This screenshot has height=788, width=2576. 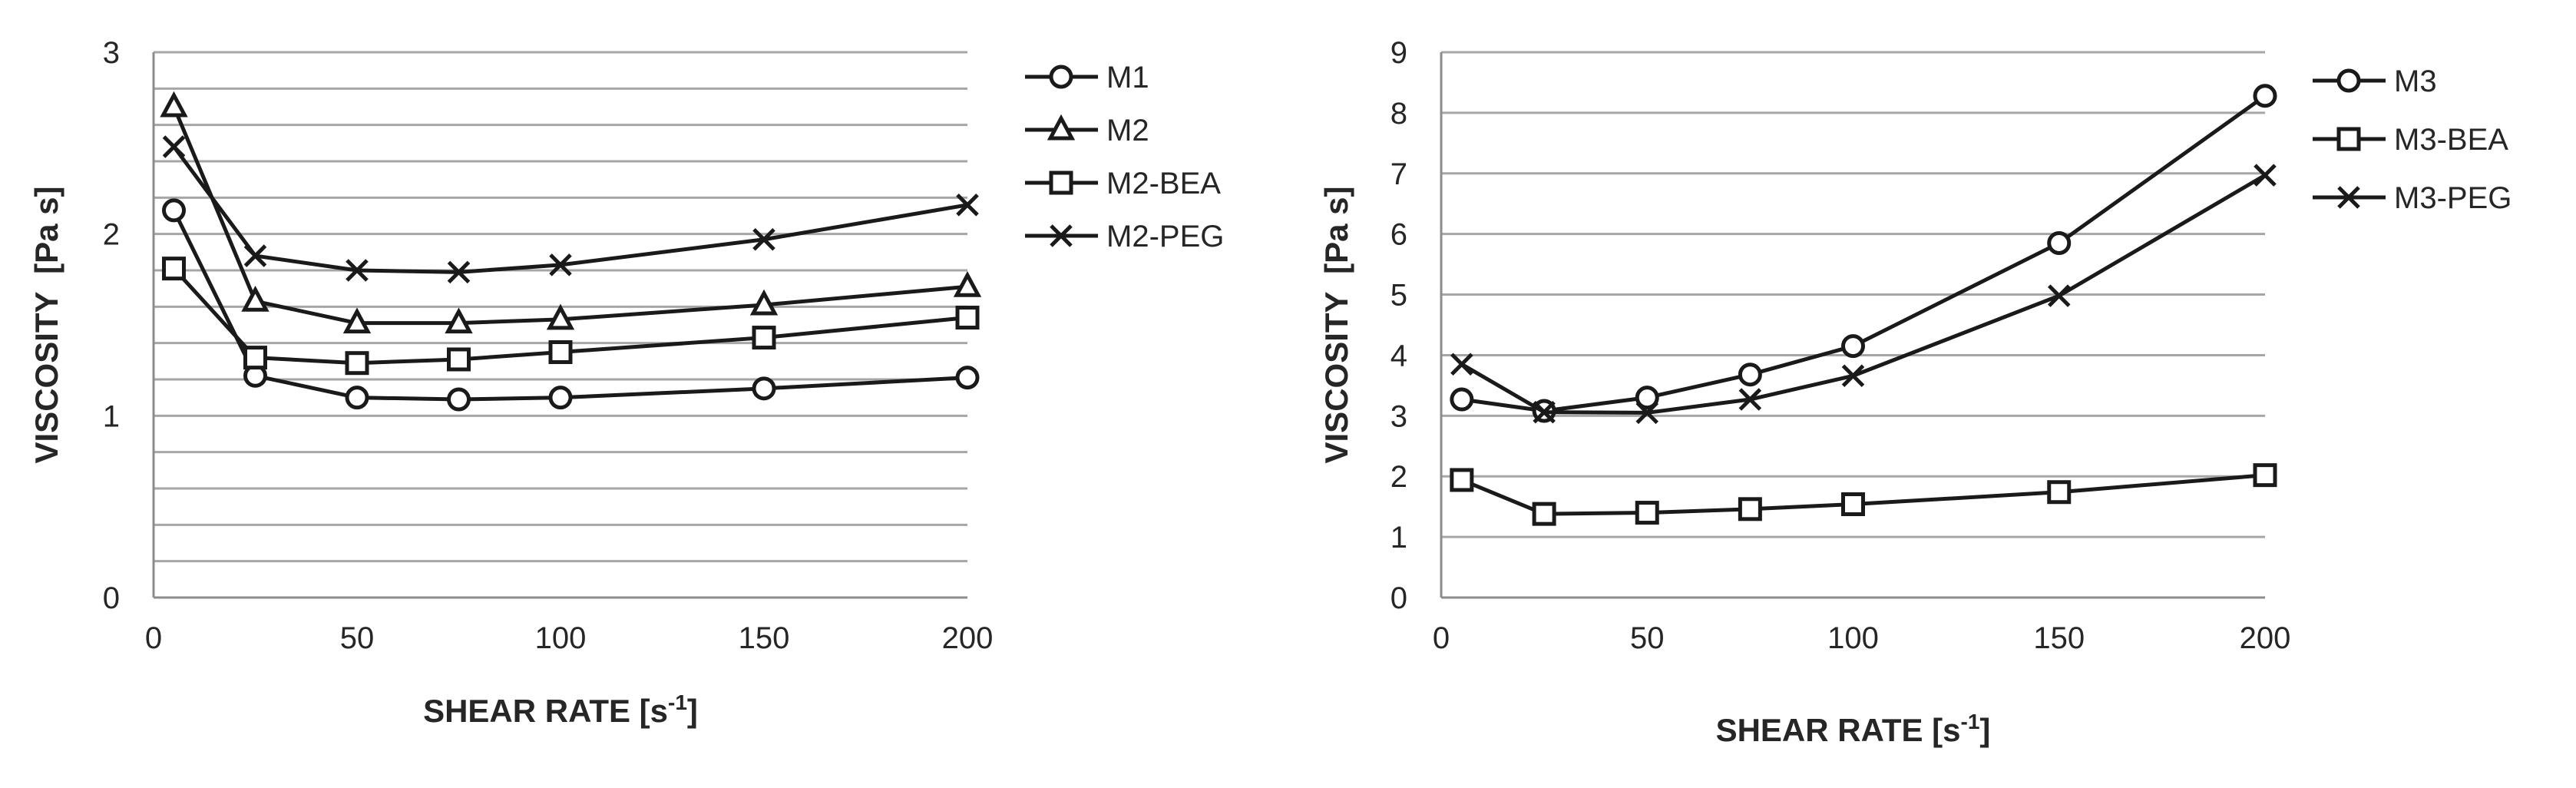 What do you see at coordinates (2415, 81) in the screenshot?
I see `legend-label: M3` at bounding box center [2415, 81].